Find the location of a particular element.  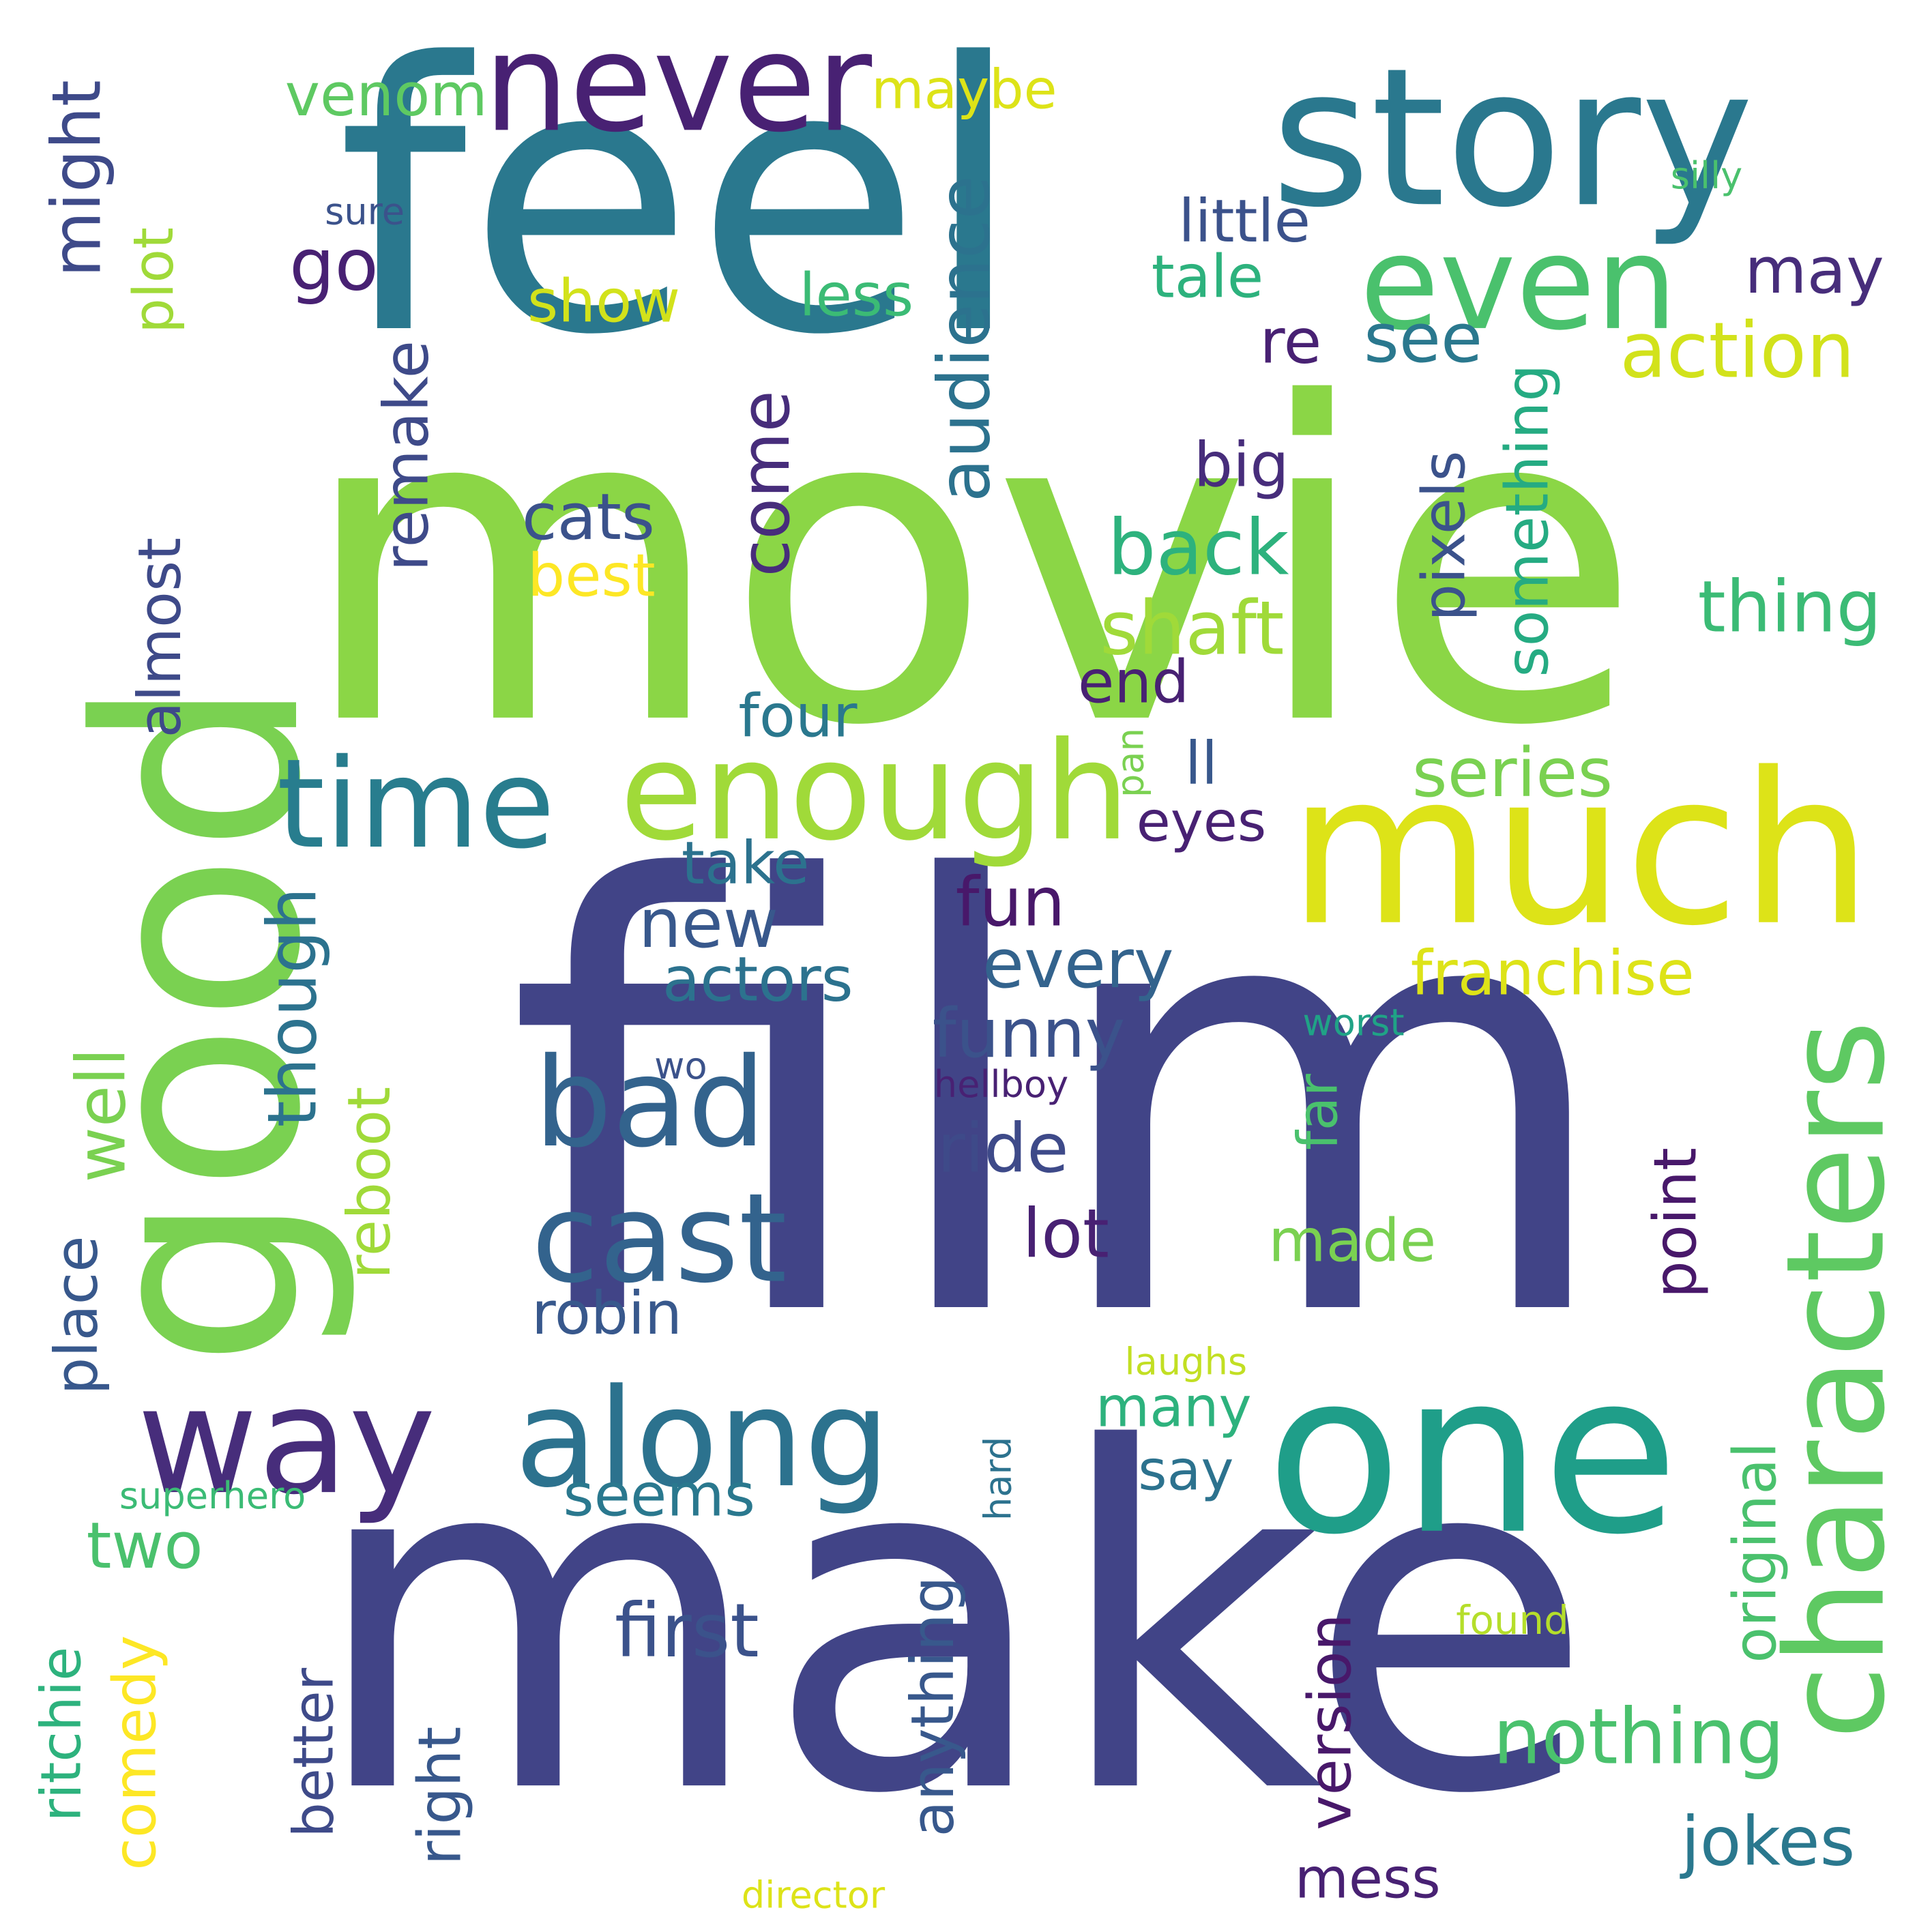

word-better: better is located at coordinates (314, 1752).